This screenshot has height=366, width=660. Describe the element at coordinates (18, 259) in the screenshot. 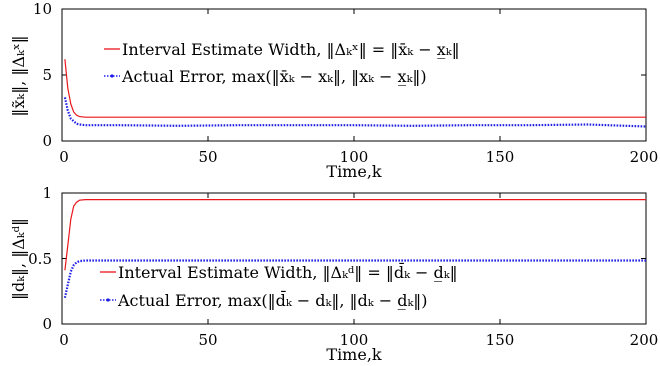

I see `y-axis-label: ‖dₖ‖, ‖Δₖᵈ‖` at that location.